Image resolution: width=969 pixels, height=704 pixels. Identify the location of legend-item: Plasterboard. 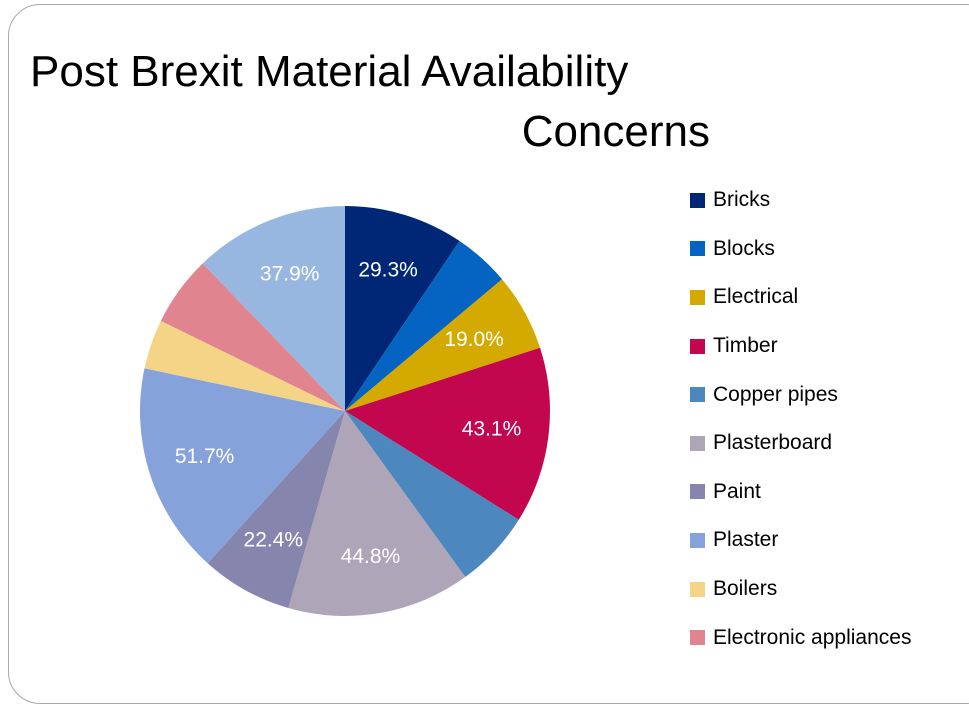
(800, 443).